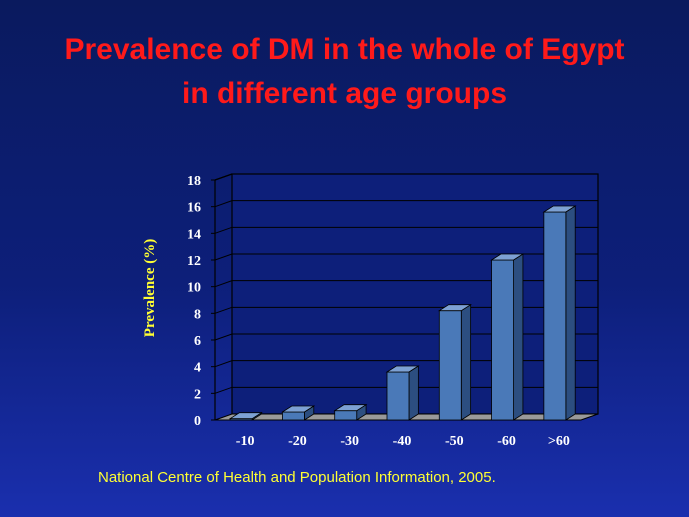 The image size is (689, 517). Describe the element at coordinates (197, 421) in the screenshot. I see `y-tick-label: 0` at that location.